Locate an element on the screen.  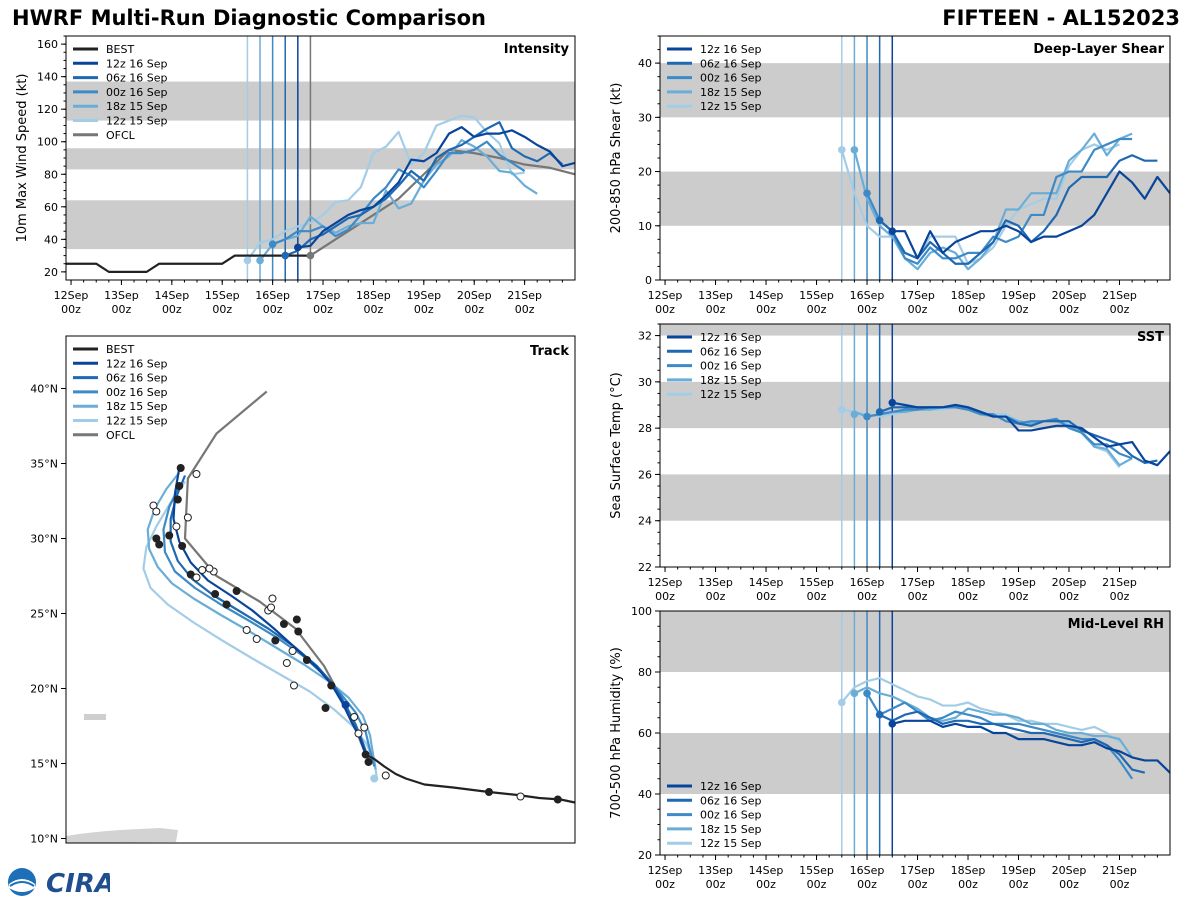
x-tick-label: 15Sep is located at coordinates (222, 295).